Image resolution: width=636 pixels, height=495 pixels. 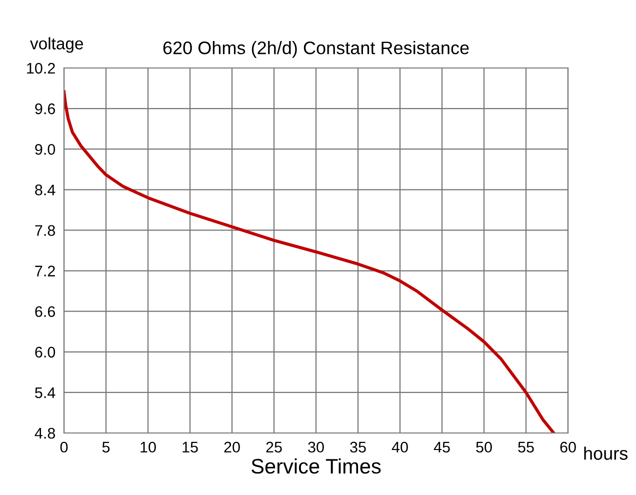 I want to click on x-tick-label: 25, so click(x=274, y=447).